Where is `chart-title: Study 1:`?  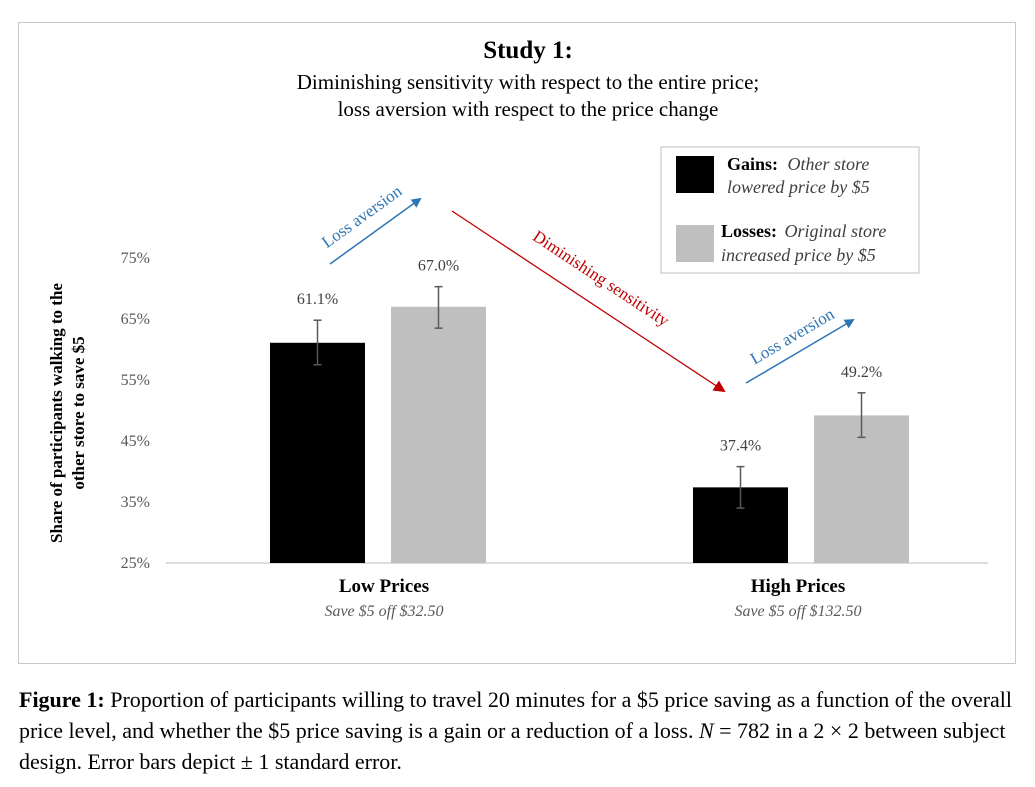 chart-title: Study 1: is located at coordinates (528, 50).